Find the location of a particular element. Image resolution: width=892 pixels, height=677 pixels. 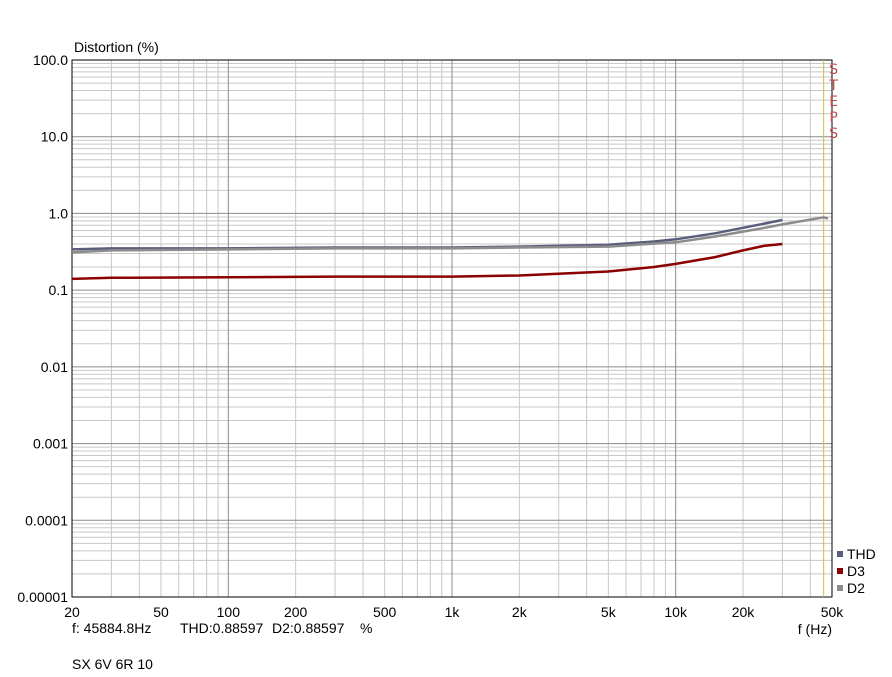

legend-swatch-d3 is located at coordinates (840, 571).